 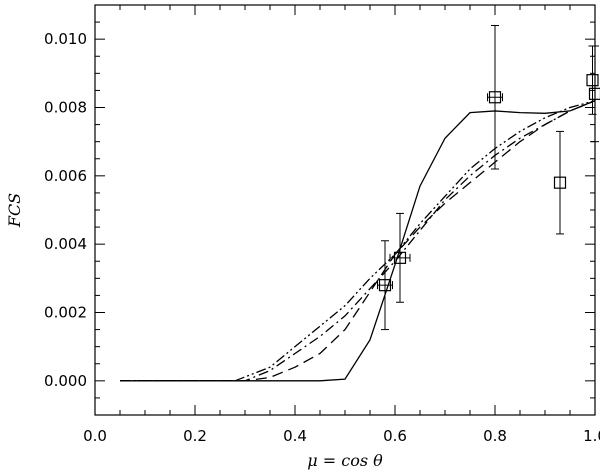 What do you see at coordinates (65, 313) in the screenshot?
I see `y-tick-label: 0.002` at bounding box center [65, 313].